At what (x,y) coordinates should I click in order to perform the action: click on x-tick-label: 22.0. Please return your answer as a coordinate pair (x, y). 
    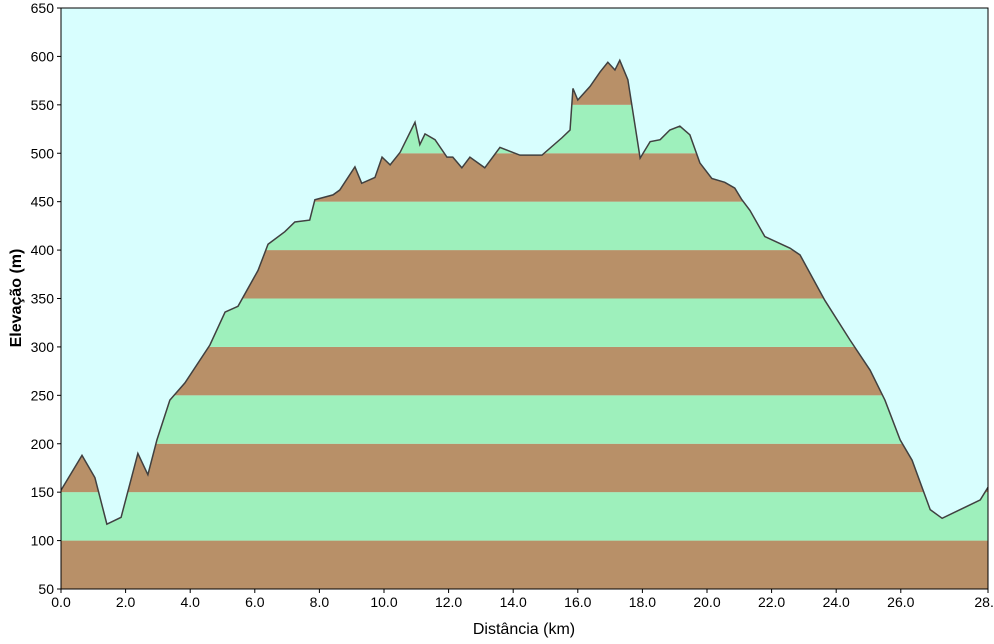
    Looking at the image, I should click on (771, 602).